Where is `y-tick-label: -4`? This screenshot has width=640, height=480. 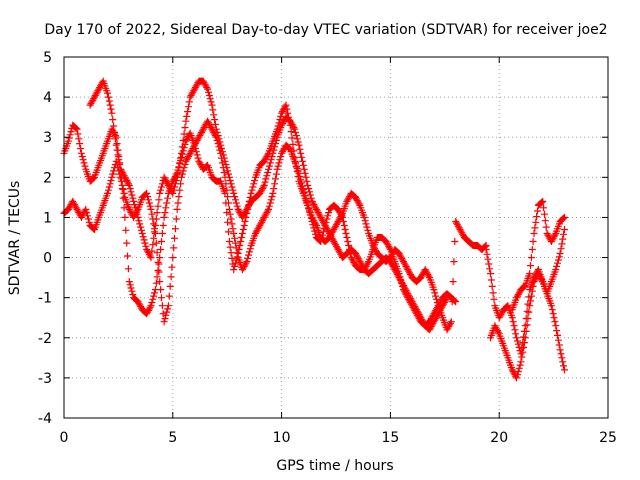
y-tick-label: -4 is located at coordinates (45, 419).